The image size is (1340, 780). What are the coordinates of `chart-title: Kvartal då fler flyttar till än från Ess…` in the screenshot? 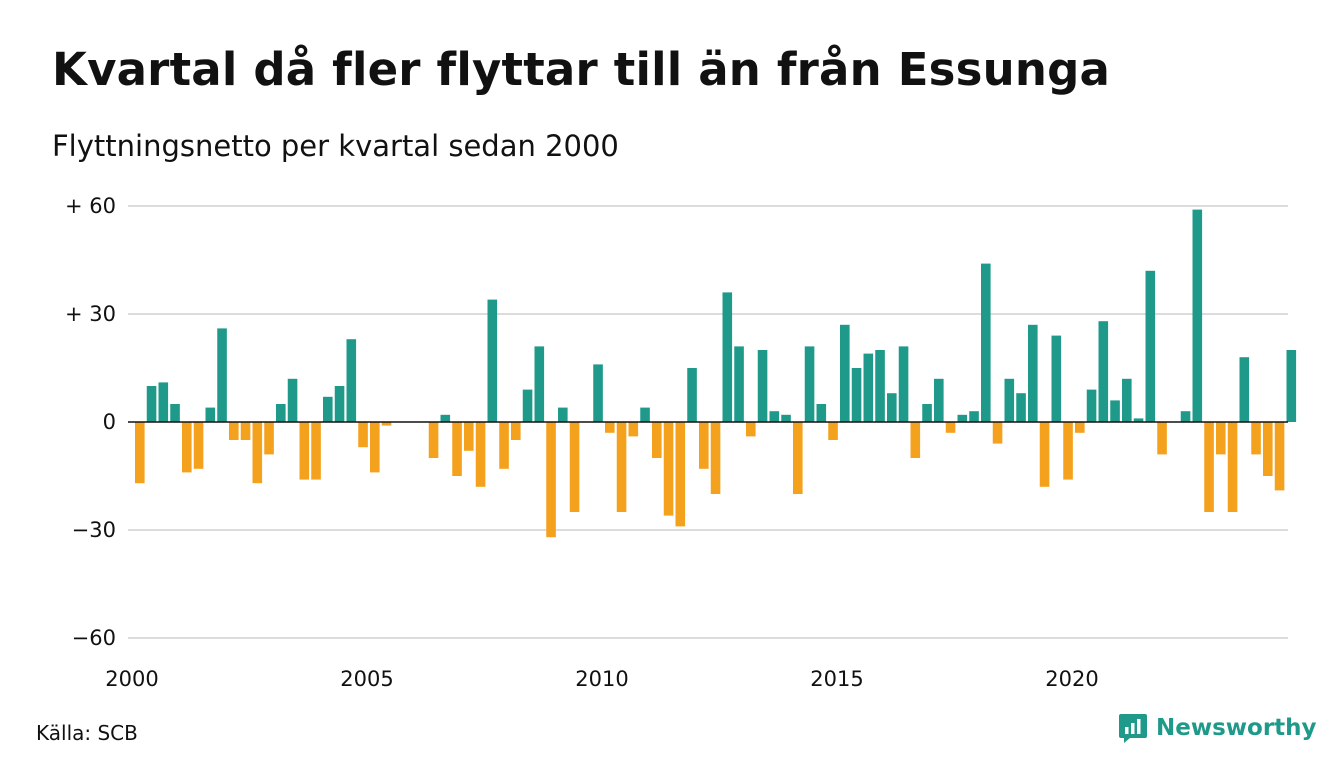 It's located at (581, 69).